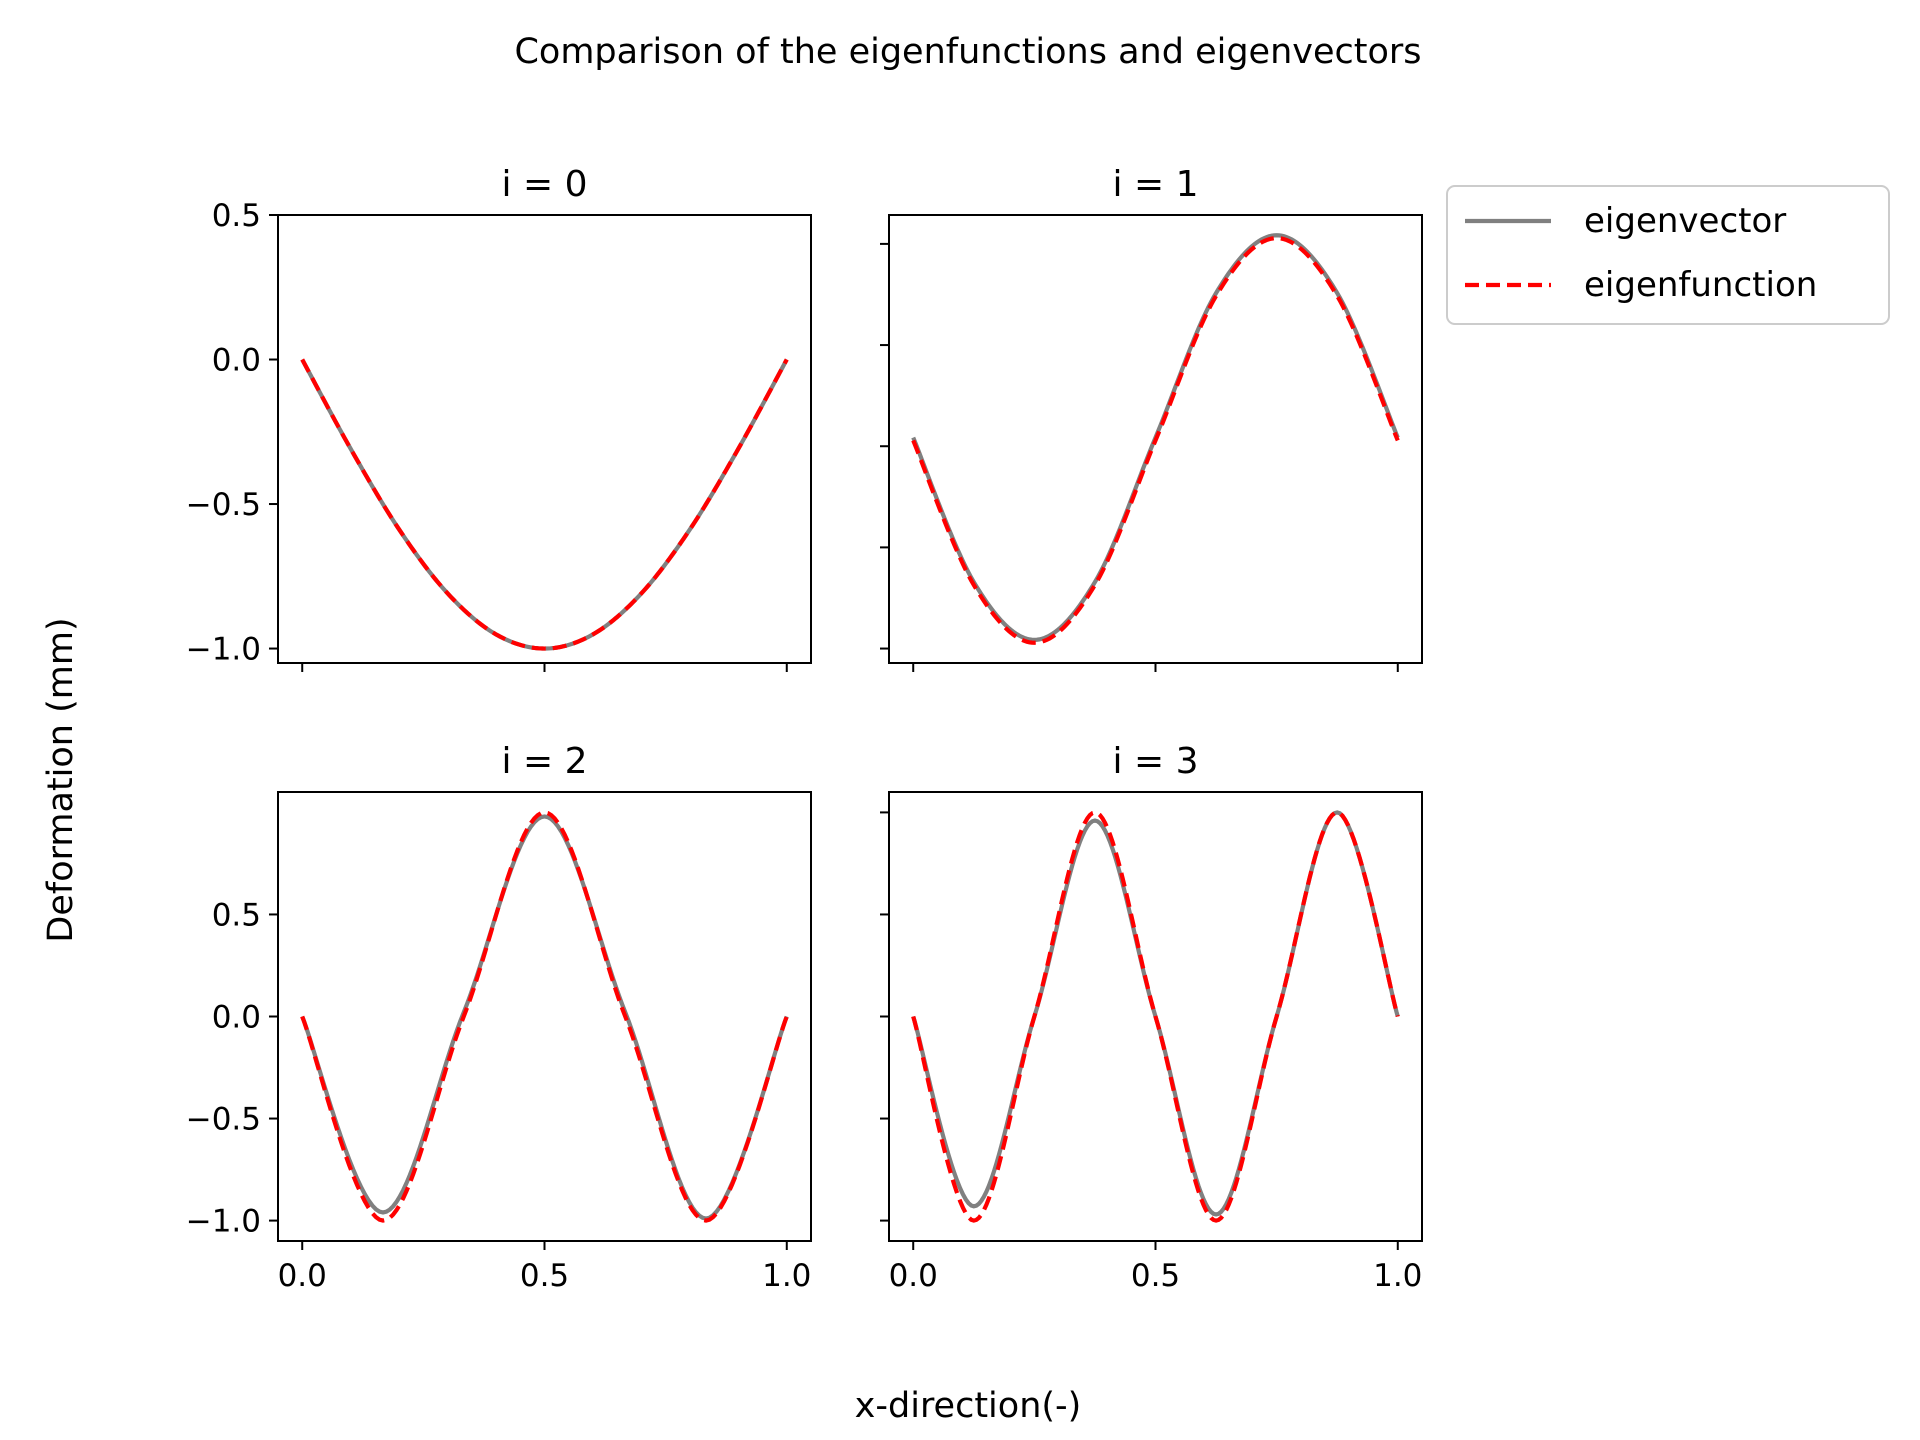 The image size is (1920, 1440). What do you see at coordinates (1685, 221) in the screenshot?
I see `legend-label-eigenvector: eigenvector` at bounding box center [1685, 221].